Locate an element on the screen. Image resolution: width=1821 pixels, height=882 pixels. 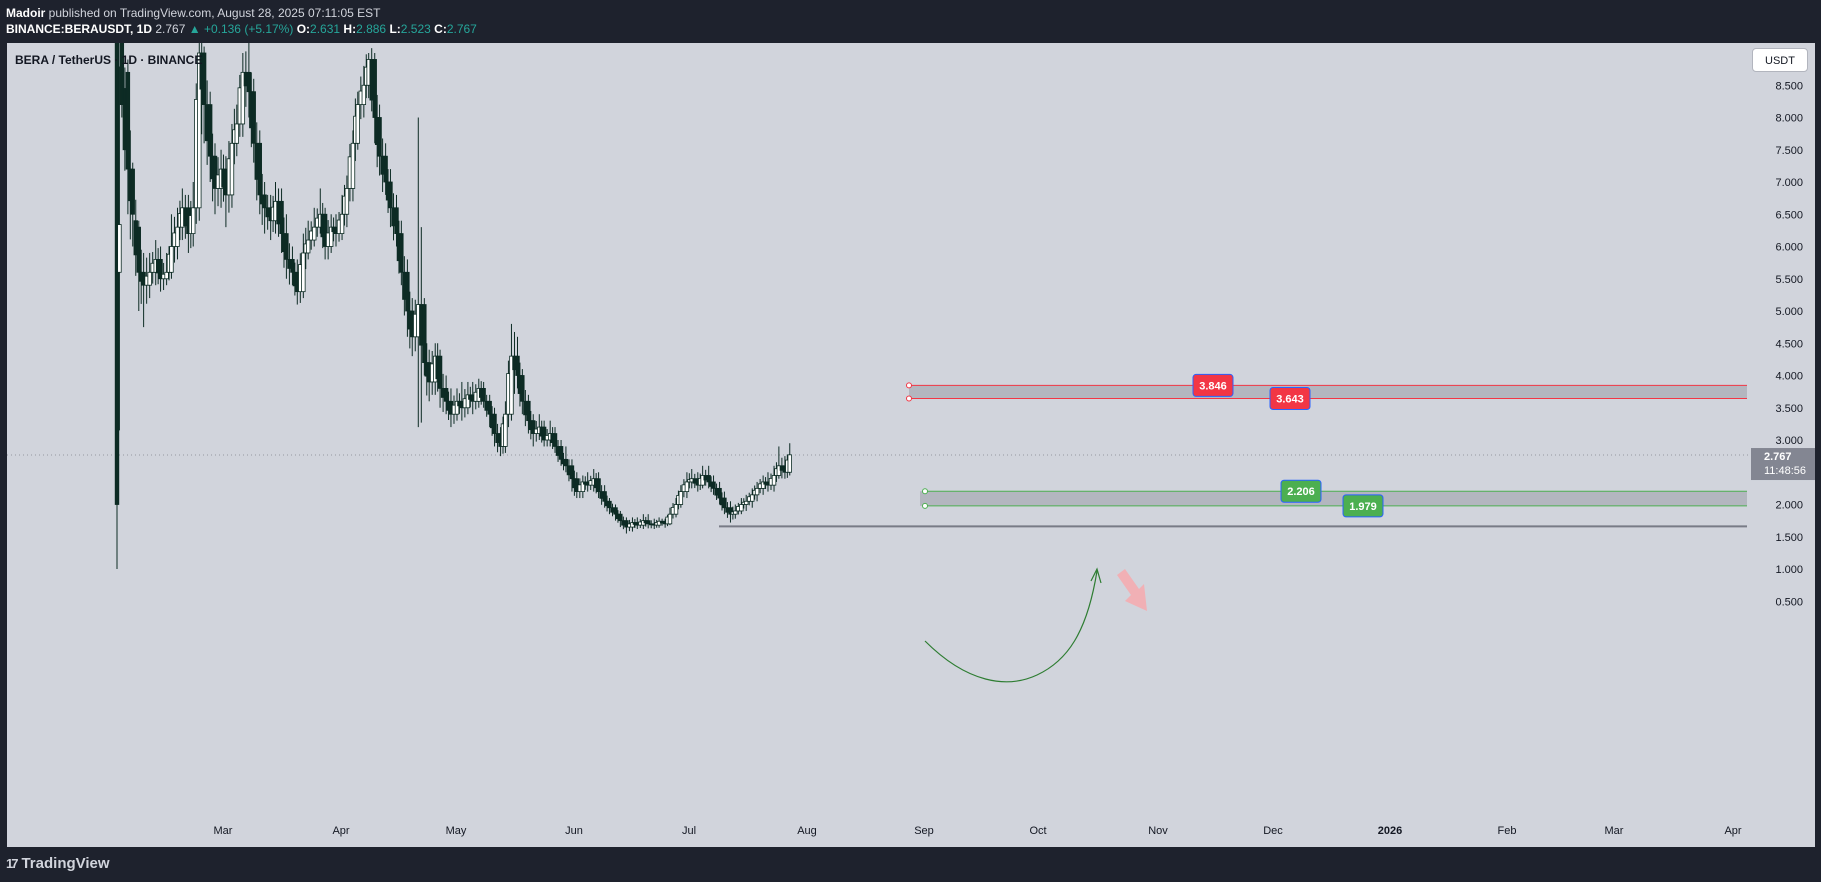
support-top-handle is located at coordinates (925, 491).